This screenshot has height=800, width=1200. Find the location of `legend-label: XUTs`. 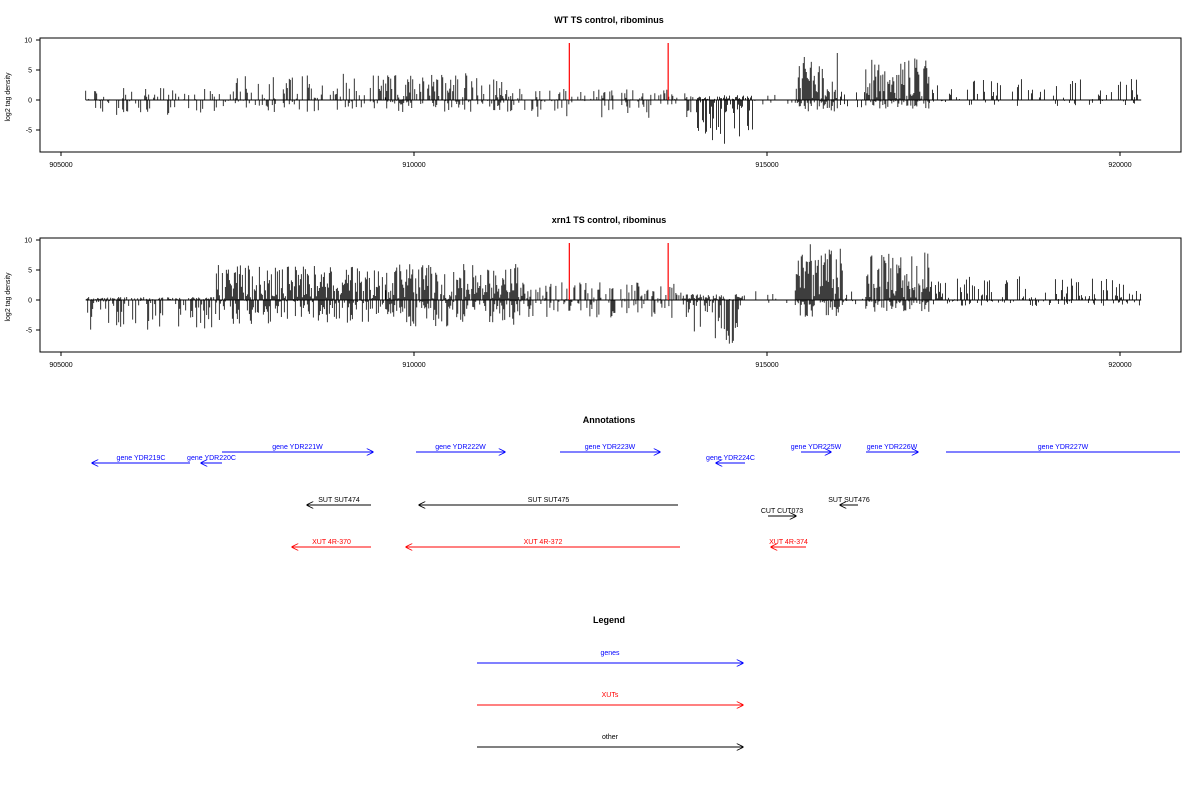

legend-label: XUTs is located at coordinates (610, 695).